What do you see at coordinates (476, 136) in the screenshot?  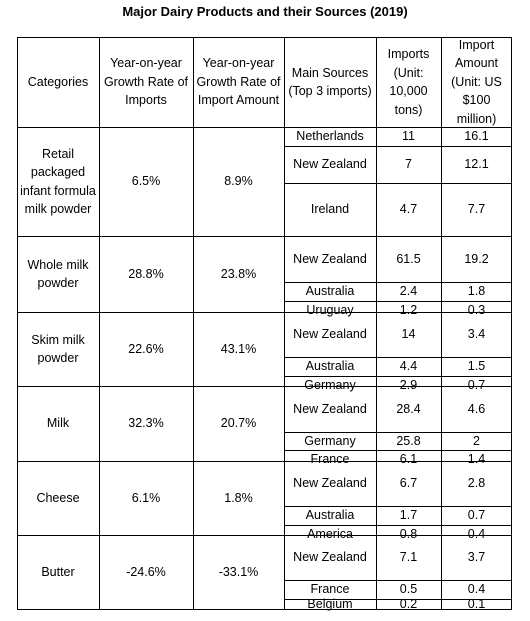 I see `source-amount-netherlands: 16.1` at bounding box center [476, 136].